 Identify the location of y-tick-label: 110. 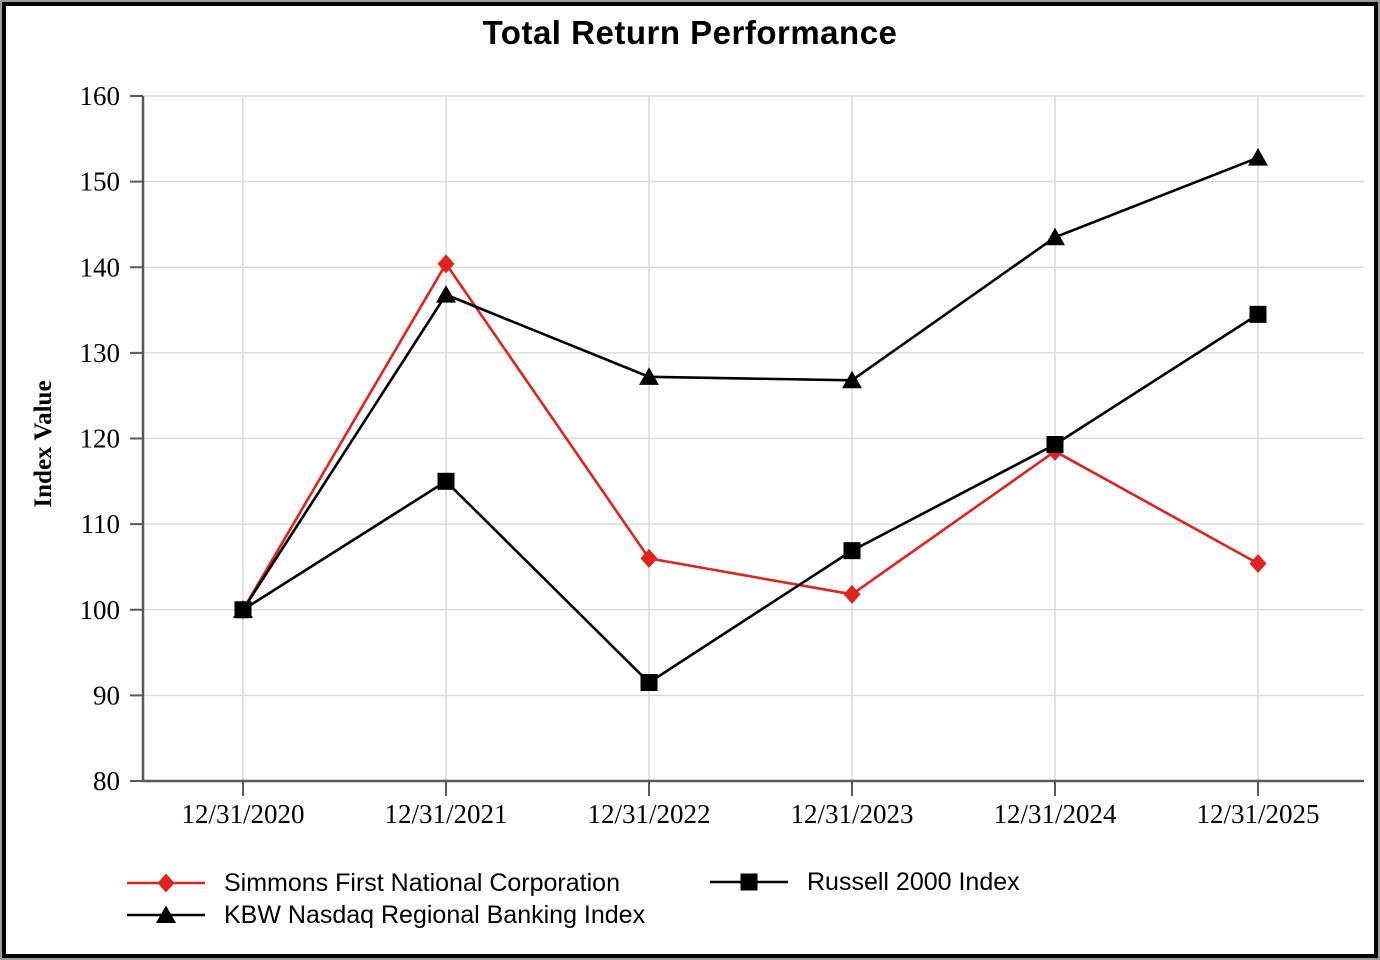
(101, 524).